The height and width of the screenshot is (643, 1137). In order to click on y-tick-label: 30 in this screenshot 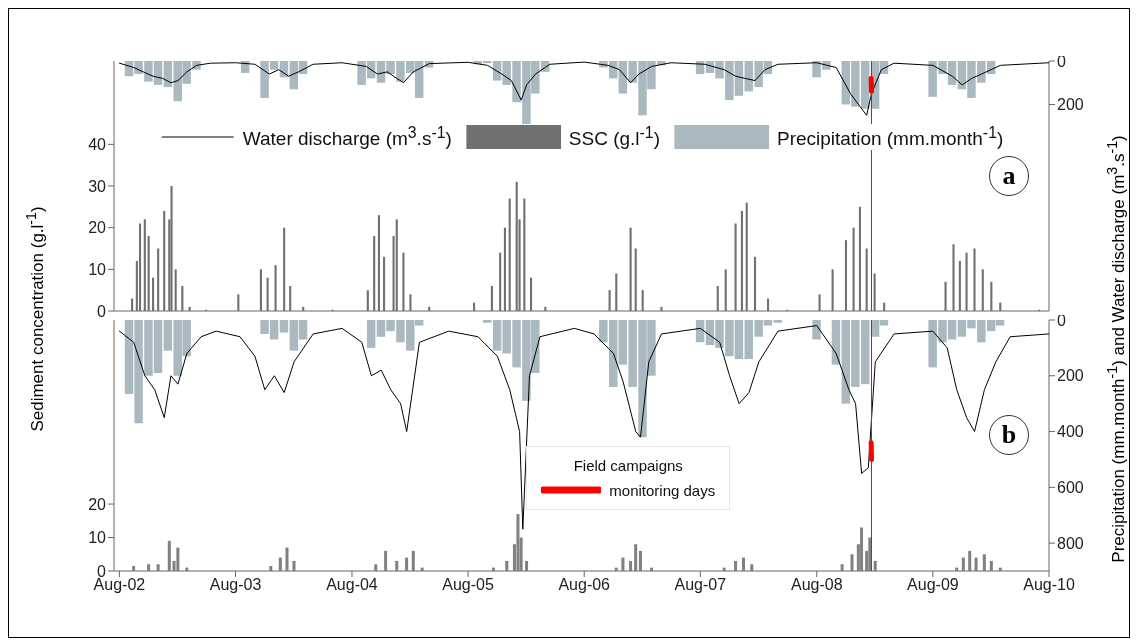, I will do `click(97, 186)`.